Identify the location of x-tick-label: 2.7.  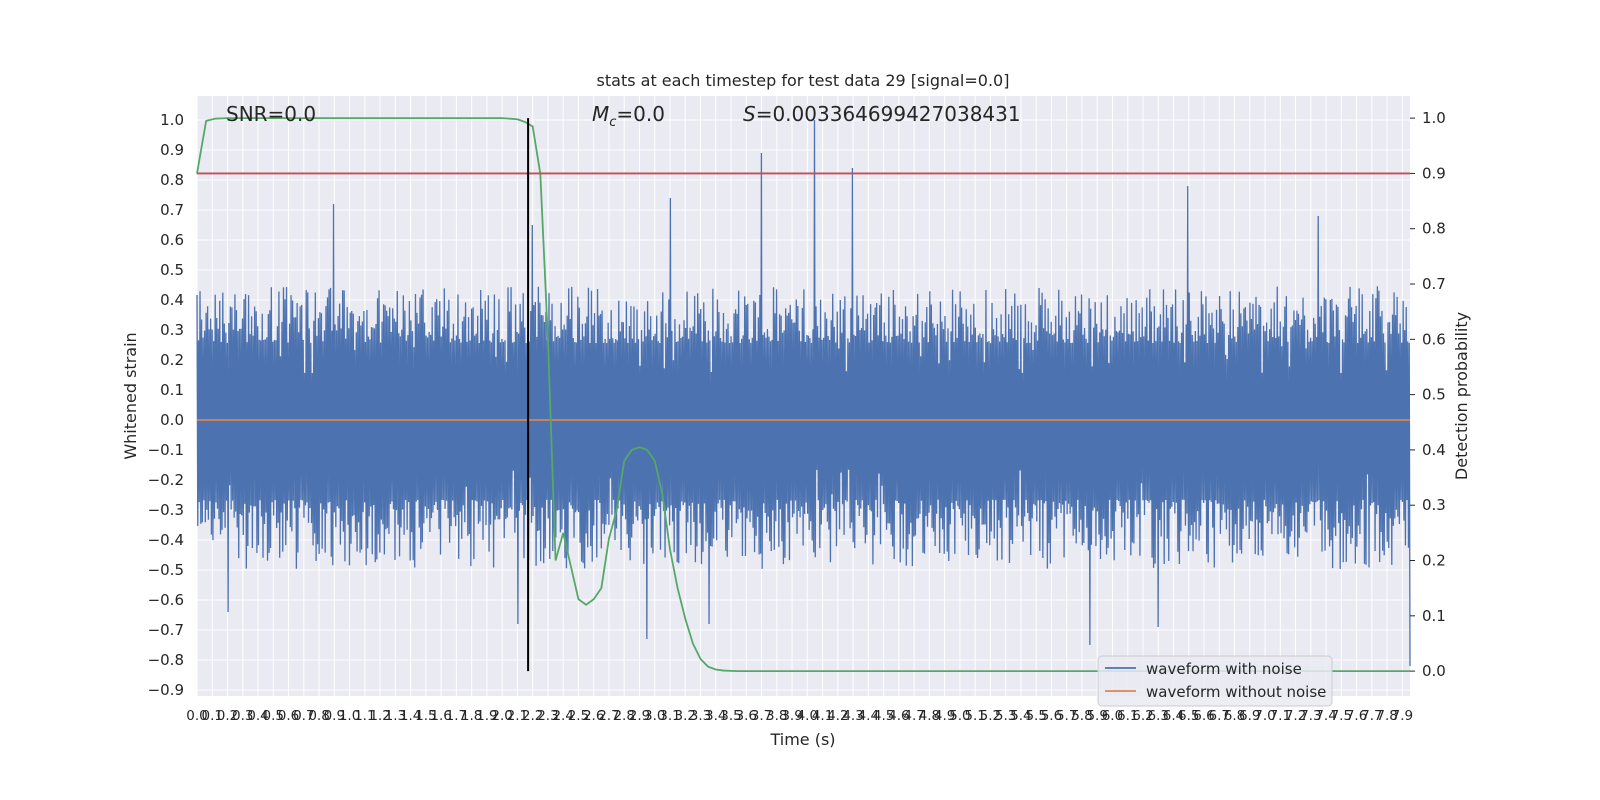
(608, 716).